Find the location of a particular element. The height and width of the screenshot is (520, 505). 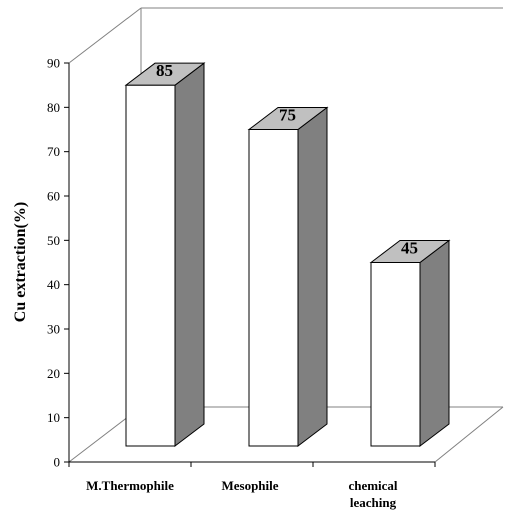

y-tick-label: 70 is located at coordinates (53, 151).